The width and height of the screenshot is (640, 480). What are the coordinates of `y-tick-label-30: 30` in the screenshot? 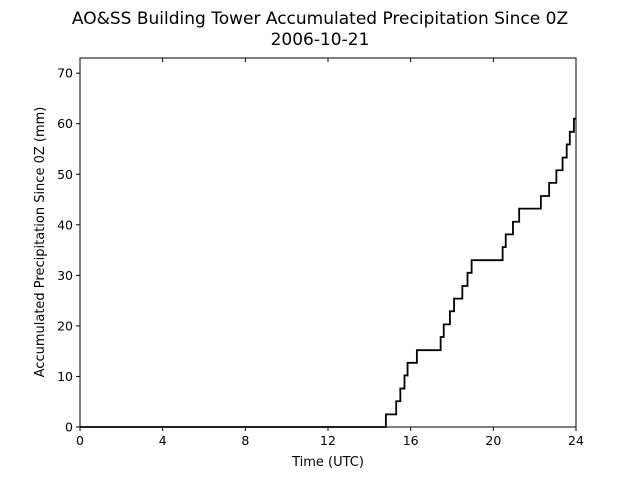 It's located at (65, 275).